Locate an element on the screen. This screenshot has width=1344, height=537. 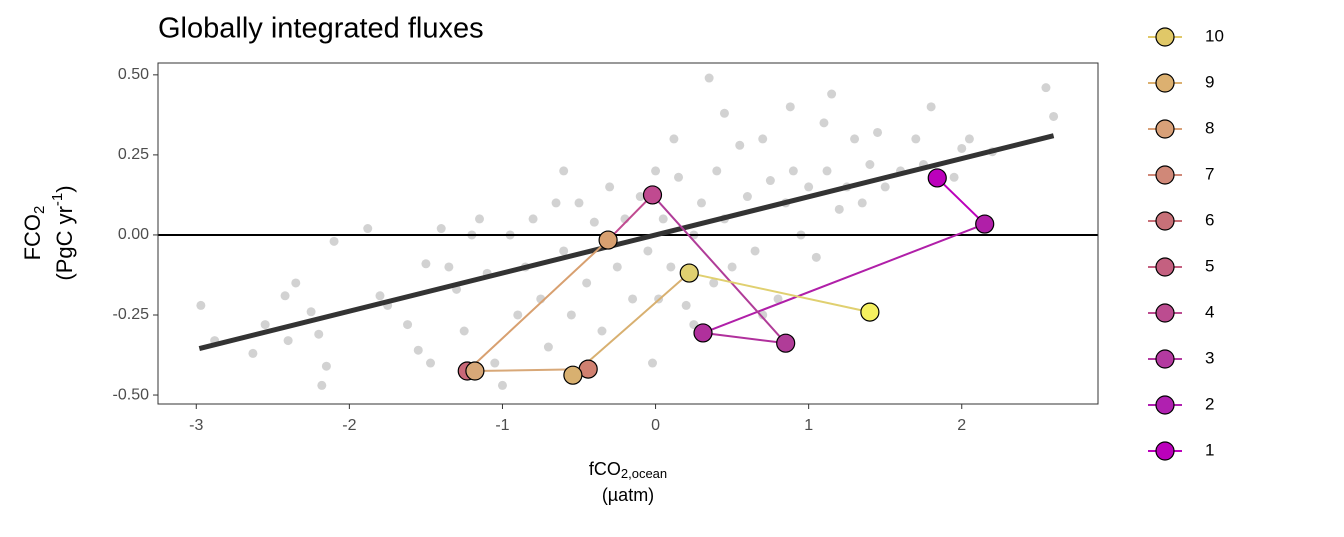
y-axis-label-group: FCO2 (PgC yr-1) is located at coordinates (48, 232).